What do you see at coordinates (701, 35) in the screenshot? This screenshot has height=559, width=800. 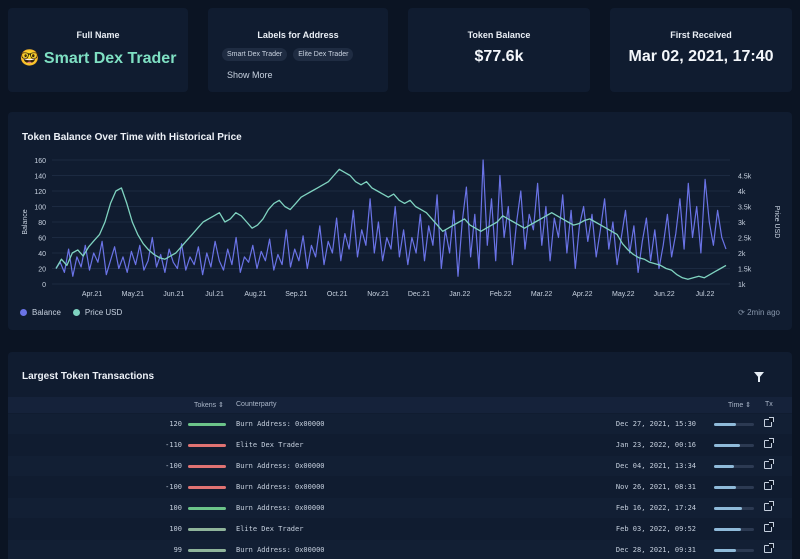 I see `first-received-title: First Received` at bounding box center [701, 35].